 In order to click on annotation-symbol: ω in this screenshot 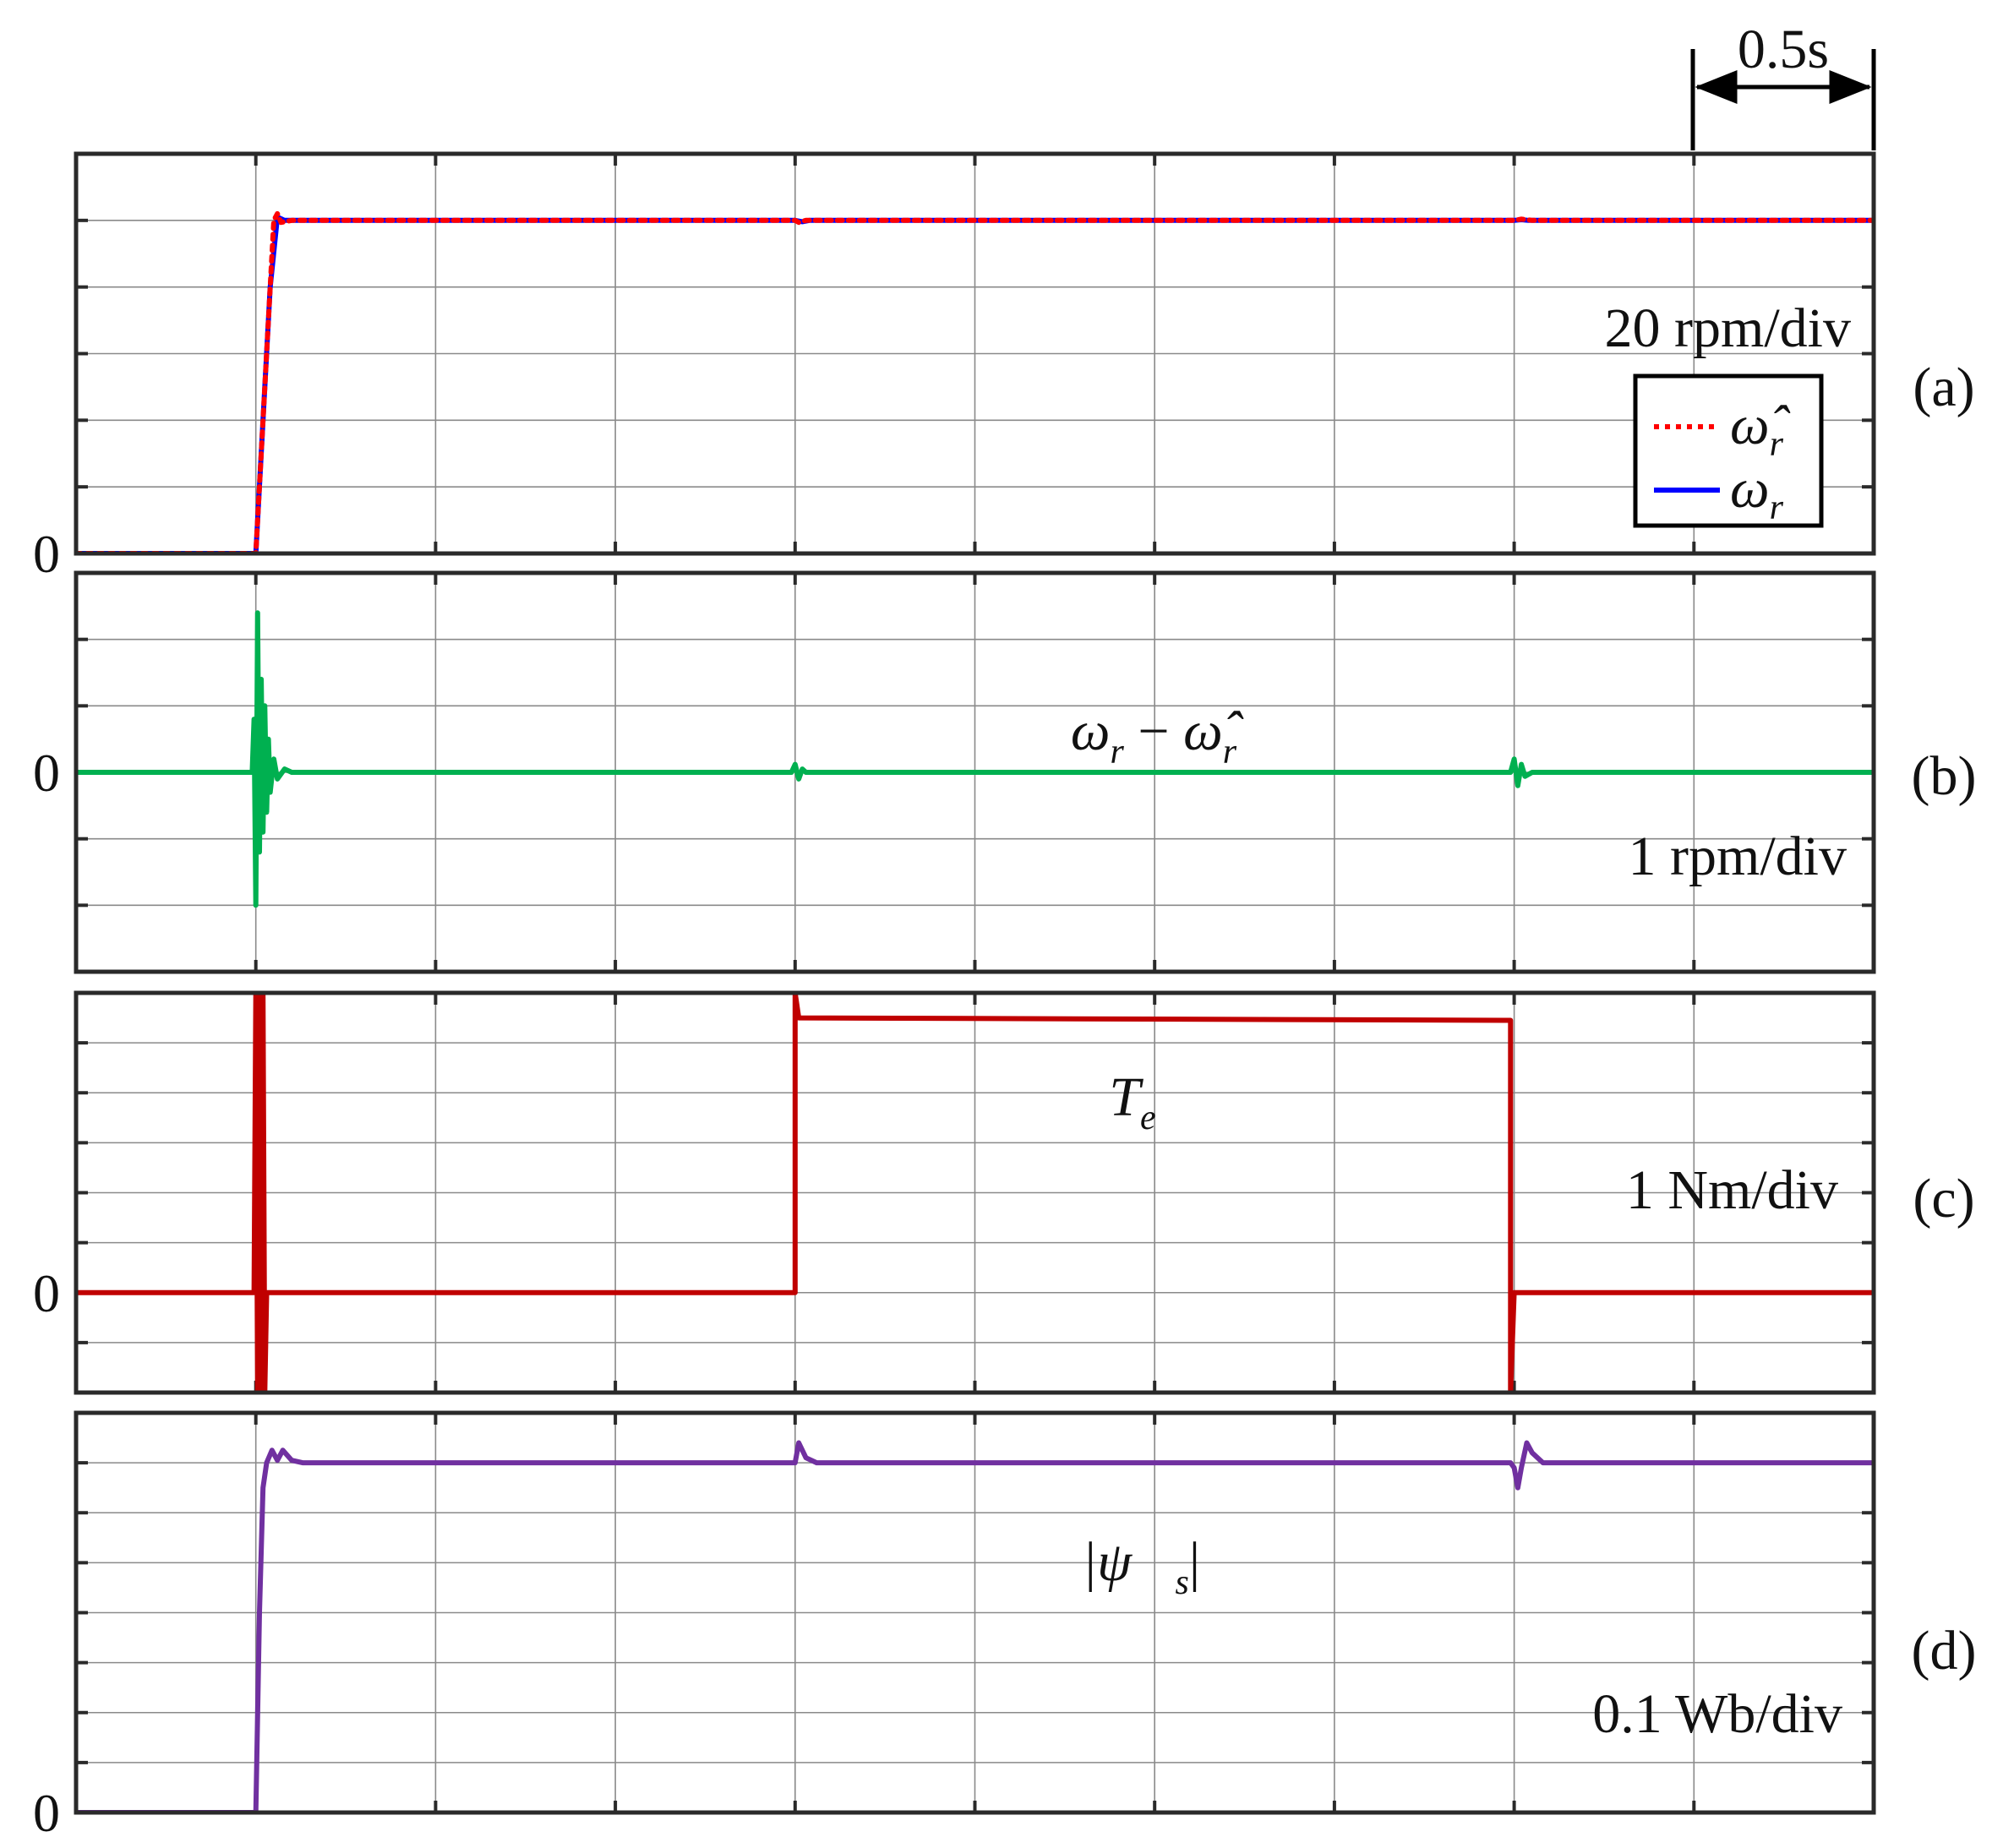, I will do `click(1091, 731)`.